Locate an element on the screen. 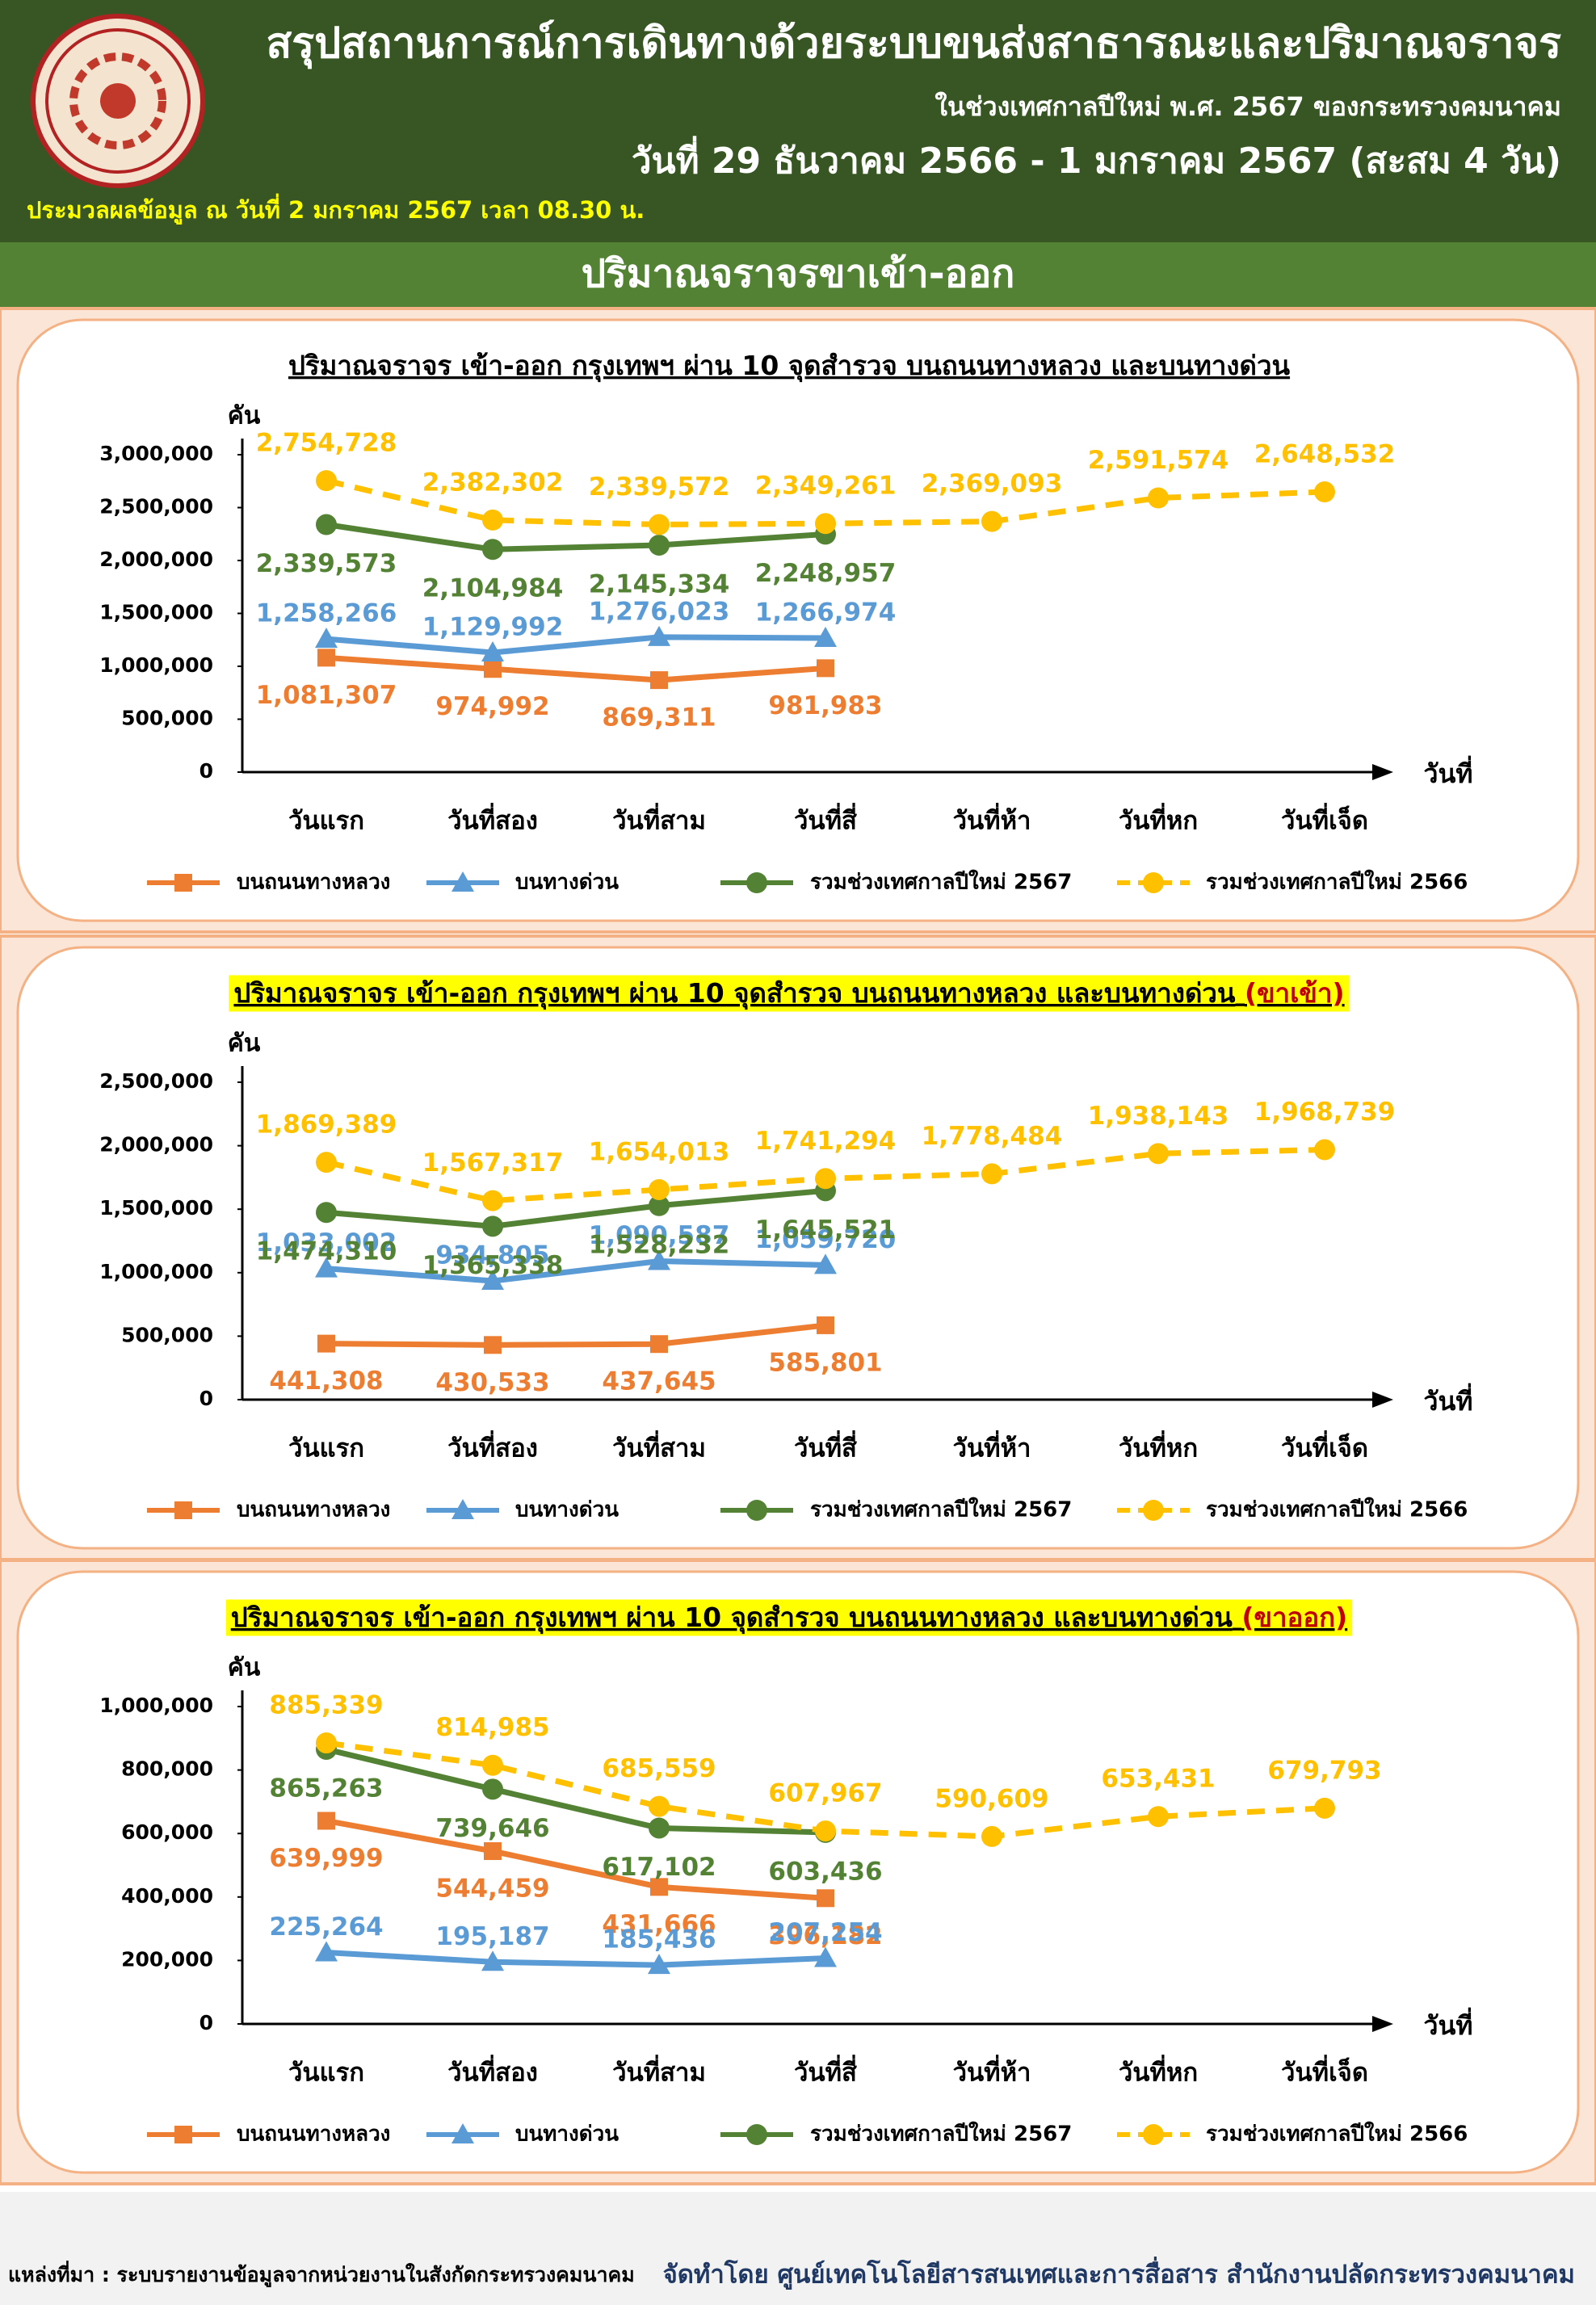  y-tick-label: 2,500,000 is located at coordinates (156, 1081).